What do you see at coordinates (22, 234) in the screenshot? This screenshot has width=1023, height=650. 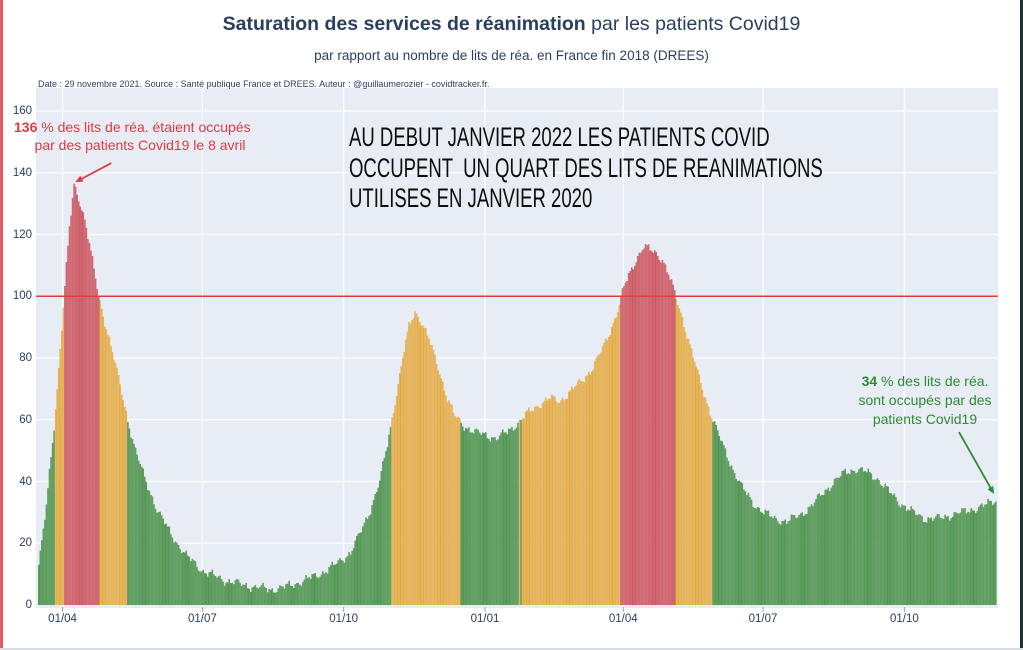 I see `y-axis-tick-label: 120` at bounding box center [22, 234].